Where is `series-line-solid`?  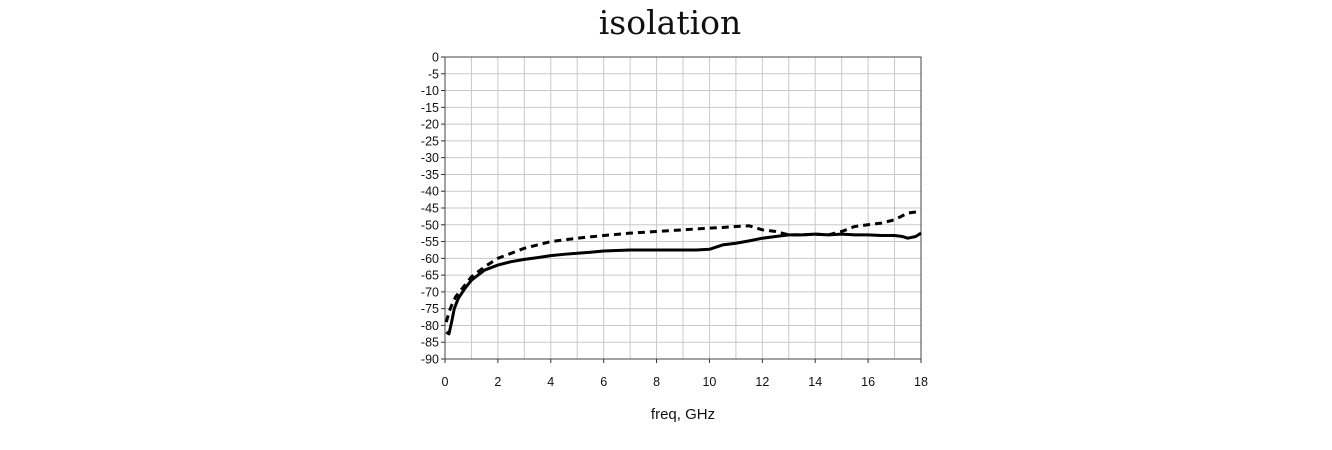 series-line-solid is located at coordinates (683, 283).